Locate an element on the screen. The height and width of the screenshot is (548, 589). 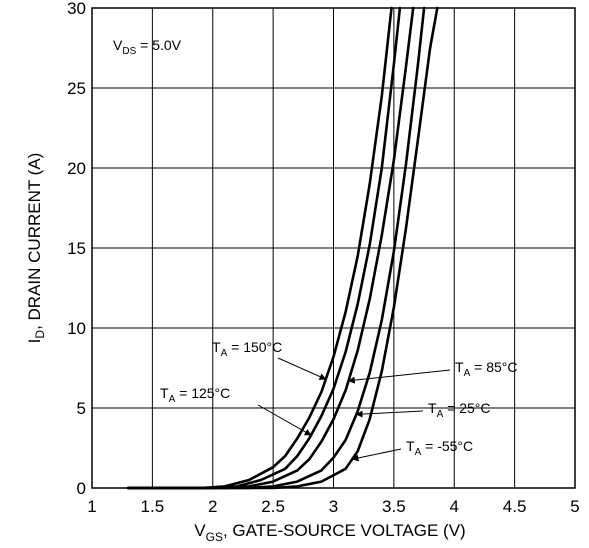
y-tick-label: 30 is located at coordinates (76, 9).